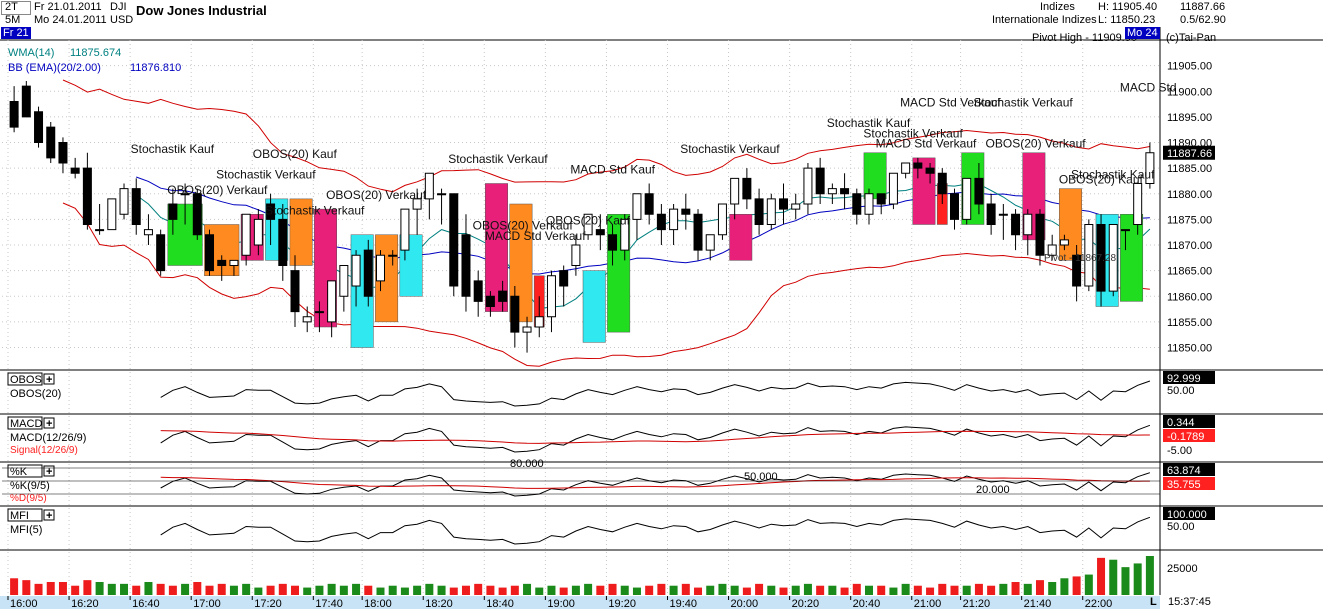 The image size is (1323, 609). What do you see at coordinates (118, 7) in the screenshot?
I see `symbol: DJI` at bounding box center [118, 7].